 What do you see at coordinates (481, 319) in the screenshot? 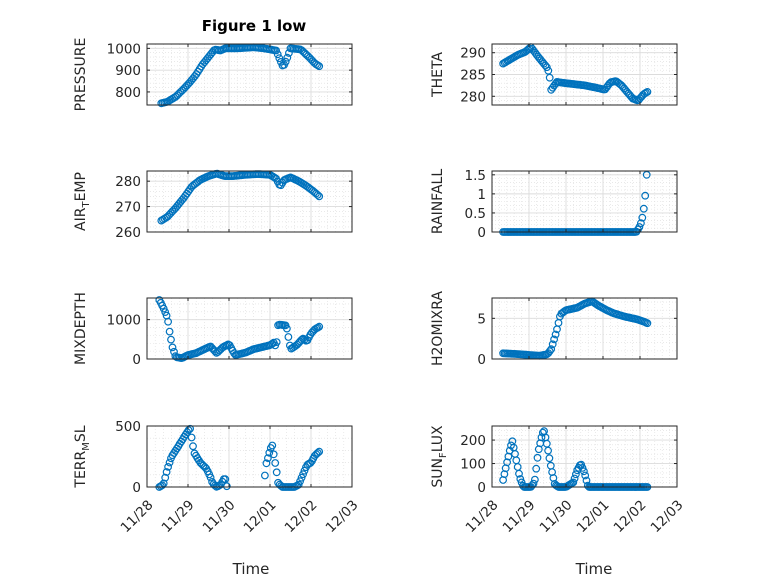
I see `y-tick-label: 5` at bounding box center [481, 319].